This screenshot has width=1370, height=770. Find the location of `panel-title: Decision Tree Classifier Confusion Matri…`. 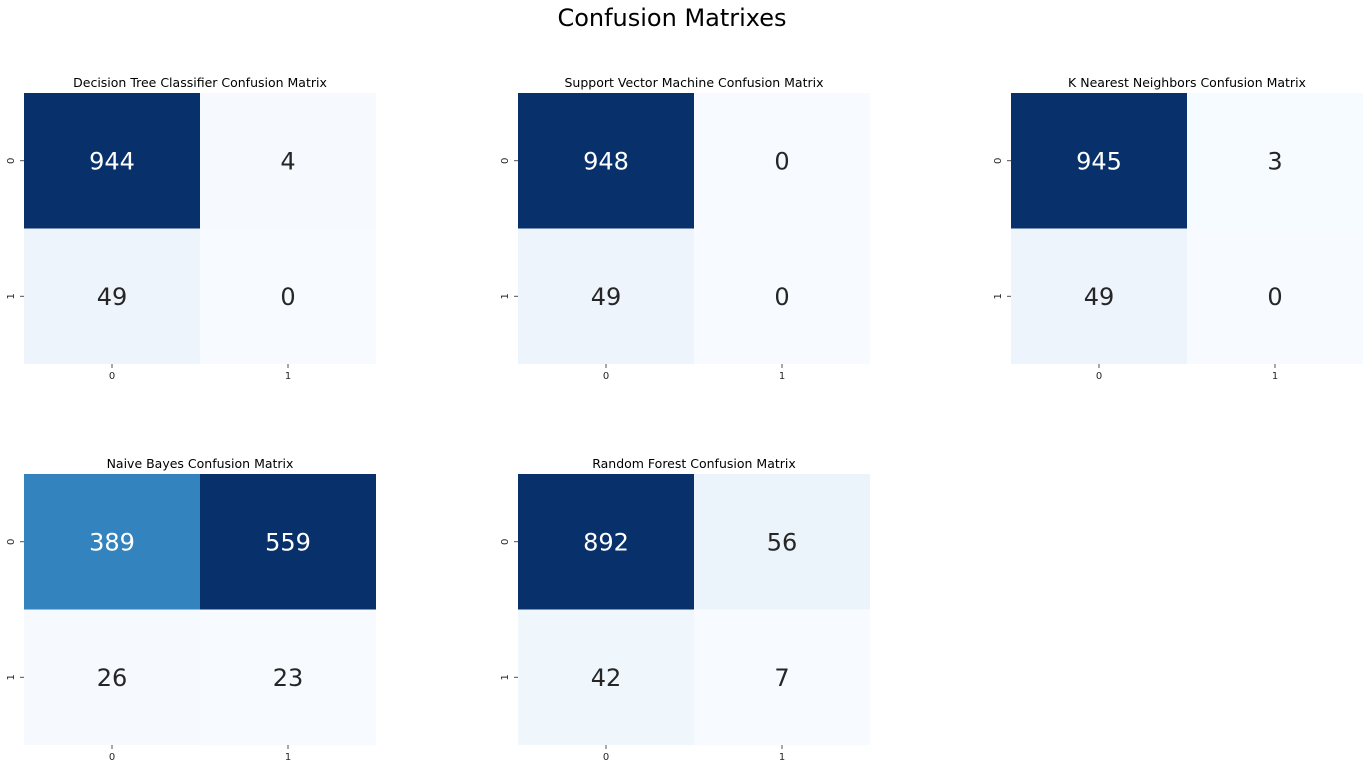

panel-title: Decision Tree Classifier Confusion Matri… is located at coordinates (200, 82).